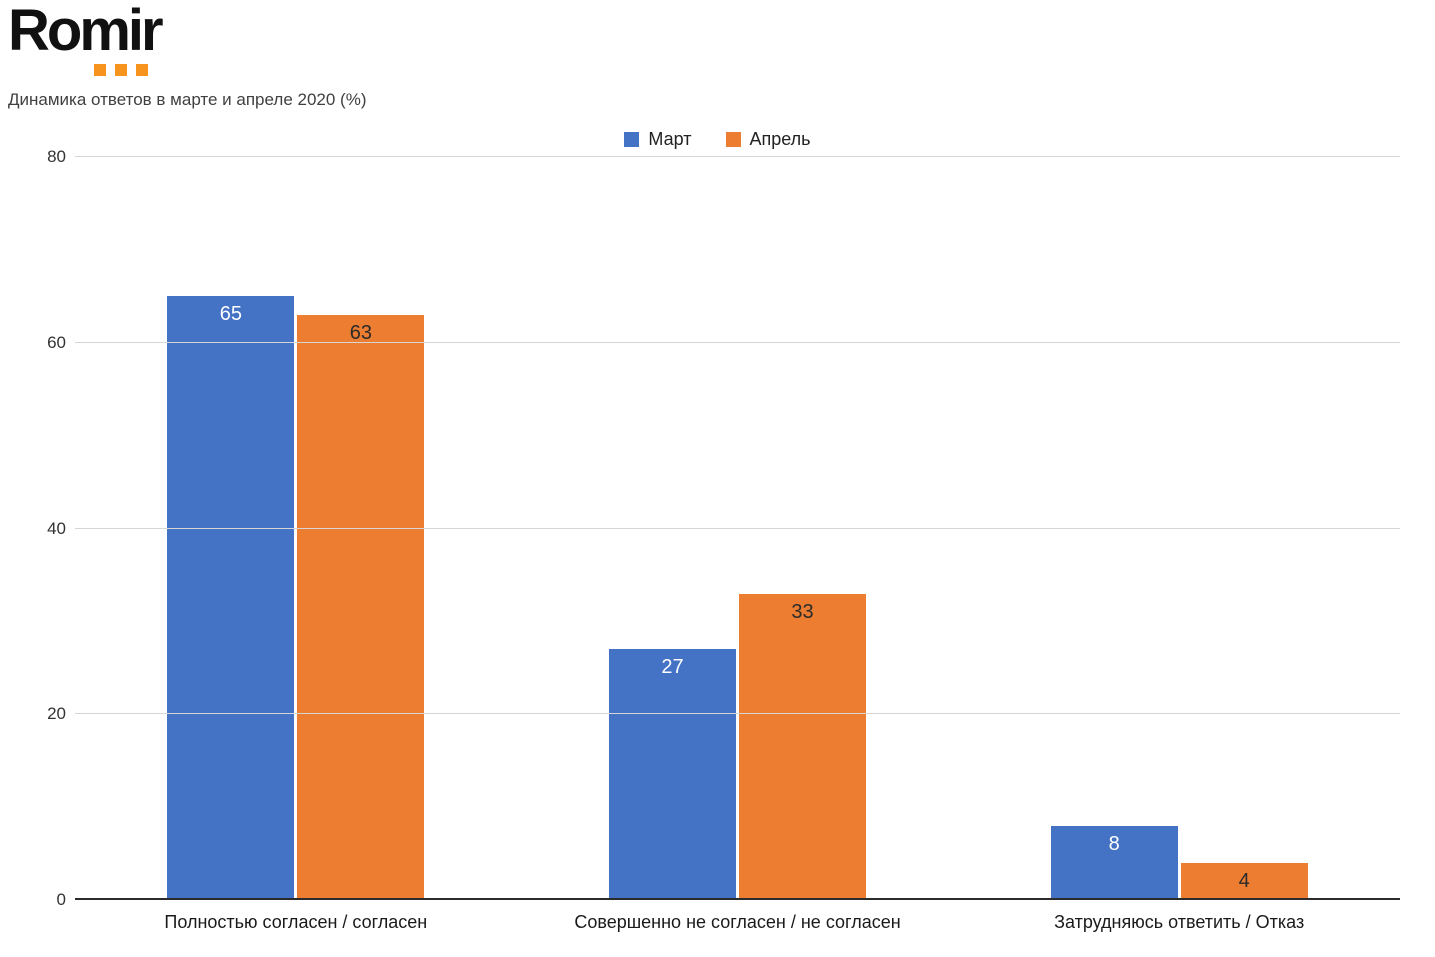 The height and width of the screenshot is (957, 1435). Describe the element at coordinates (56, 528) in the screenshot. I see `y-tick-label-40: 40` at that location.